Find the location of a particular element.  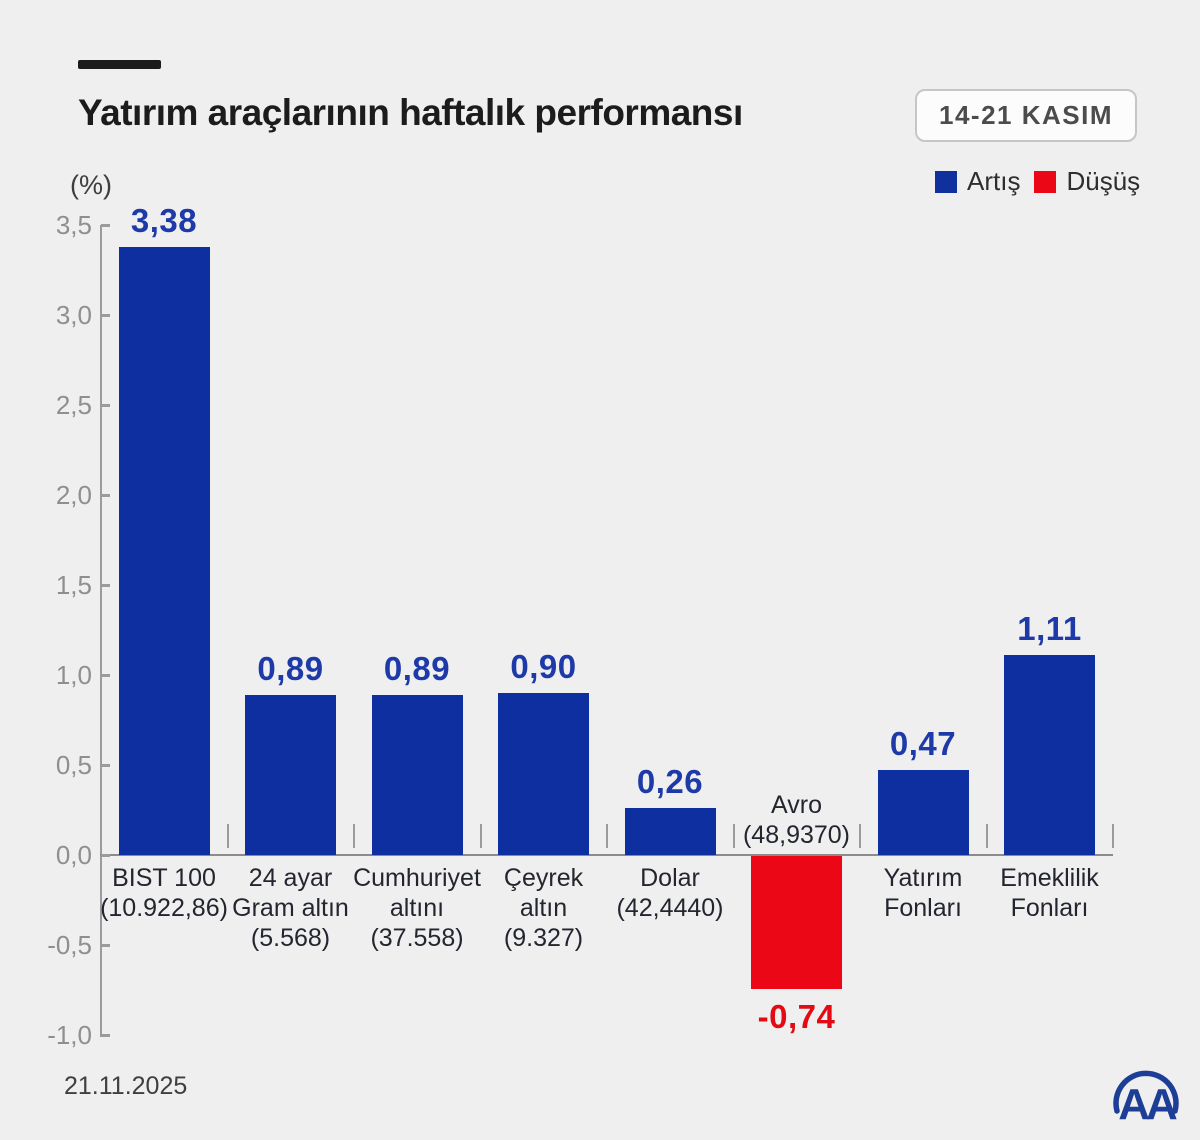

increase-swatch-icon is located at coordinates (946, 181).